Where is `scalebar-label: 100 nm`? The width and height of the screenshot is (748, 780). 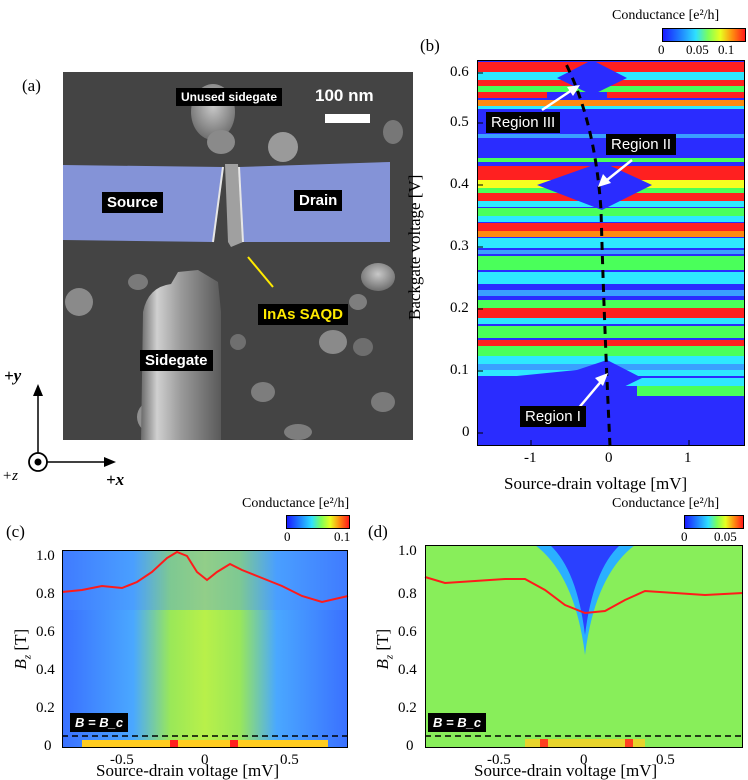
scalebar-label: 100 nm is located at coordinates (344, 95).